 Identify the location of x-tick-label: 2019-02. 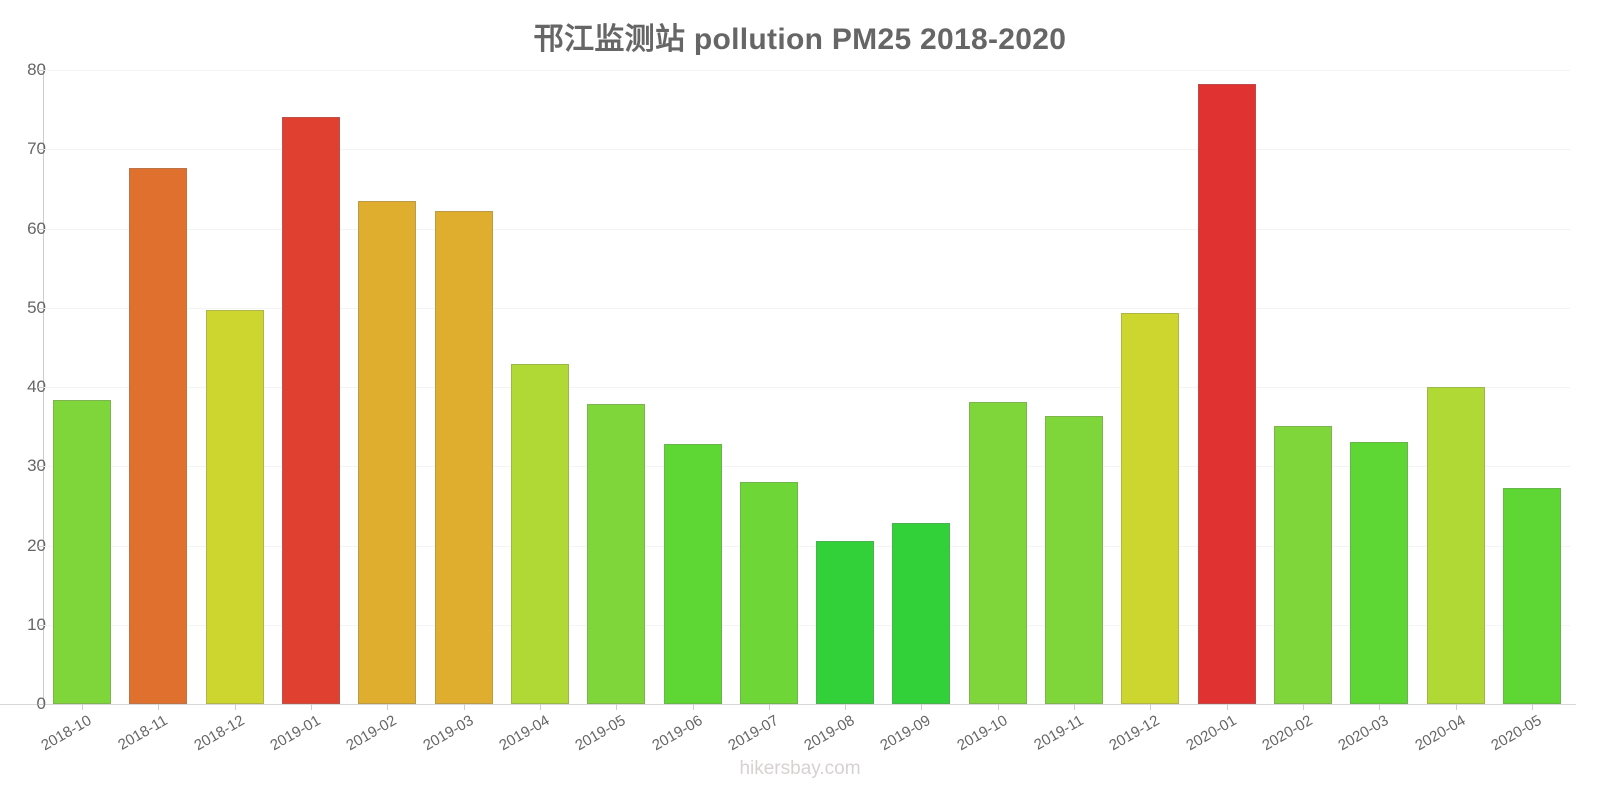
(371, 733).